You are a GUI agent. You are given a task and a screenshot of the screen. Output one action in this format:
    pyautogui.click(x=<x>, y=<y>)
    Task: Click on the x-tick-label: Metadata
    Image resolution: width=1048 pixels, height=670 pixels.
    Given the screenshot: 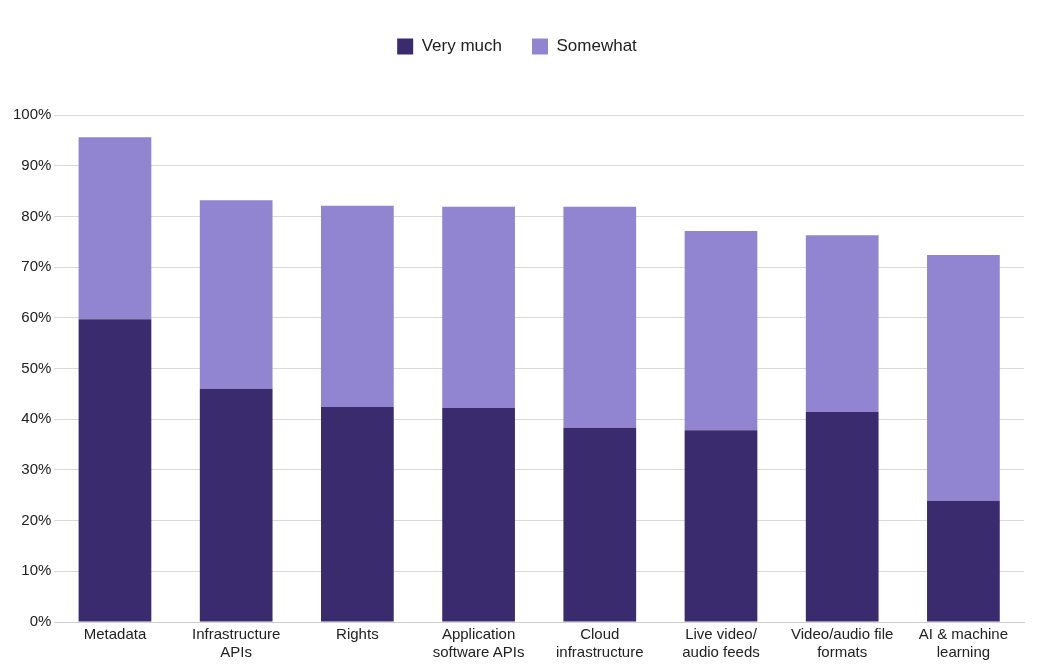 What is the action you would take?
    pyautogui.click(x=115, y=634)
    